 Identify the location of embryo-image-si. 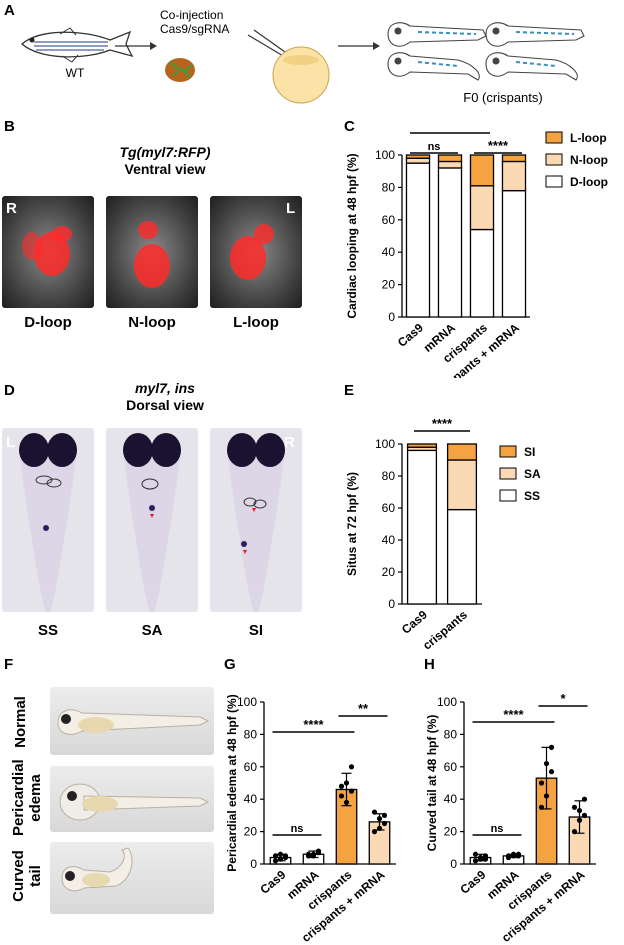
(256, 520).